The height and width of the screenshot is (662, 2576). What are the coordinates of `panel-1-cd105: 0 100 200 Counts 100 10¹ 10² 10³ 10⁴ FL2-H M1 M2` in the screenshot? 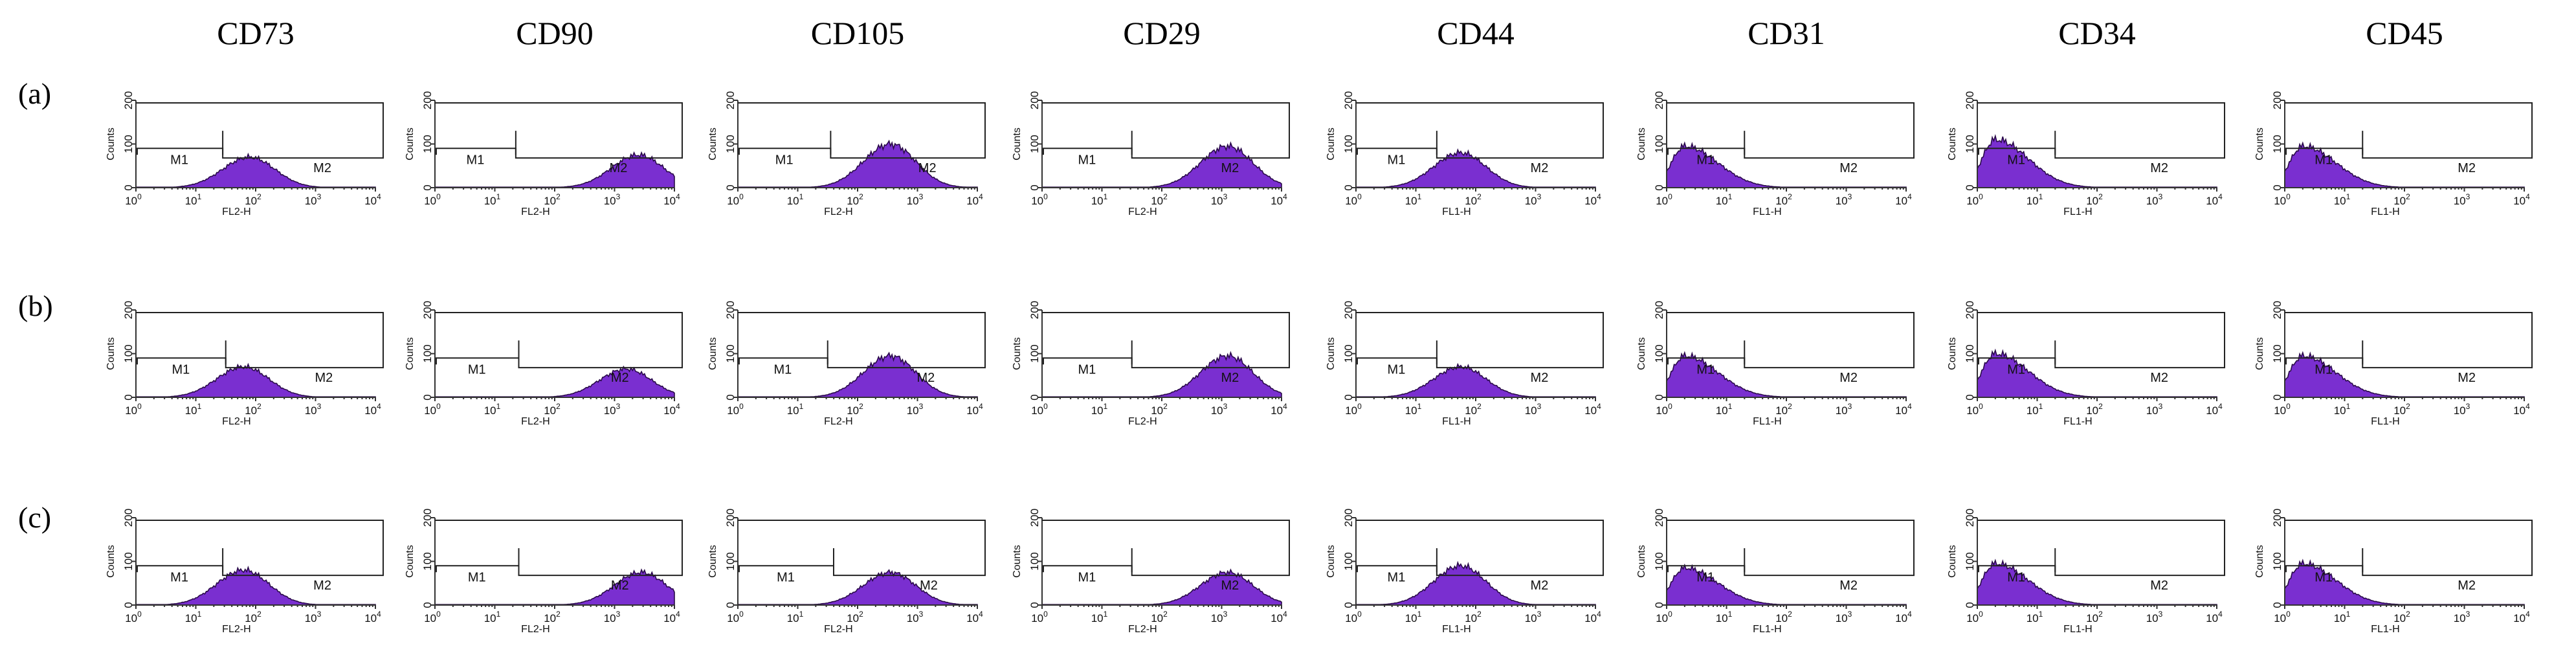 It's located at (846, 154).